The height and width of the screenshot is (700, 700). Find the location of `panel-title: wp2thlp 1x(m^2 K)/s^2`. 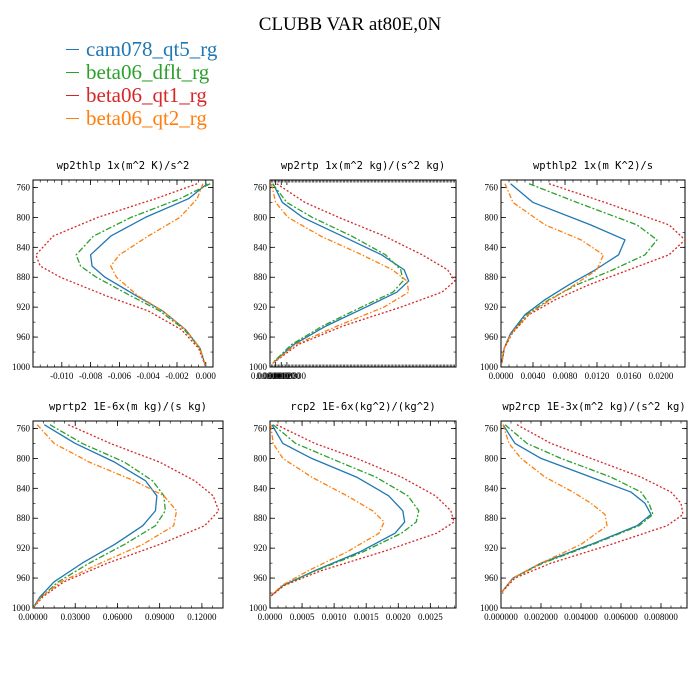

panel-title: wp2thlp 1x(m^2 K)/s^2 is located at coordinates (123, 166).